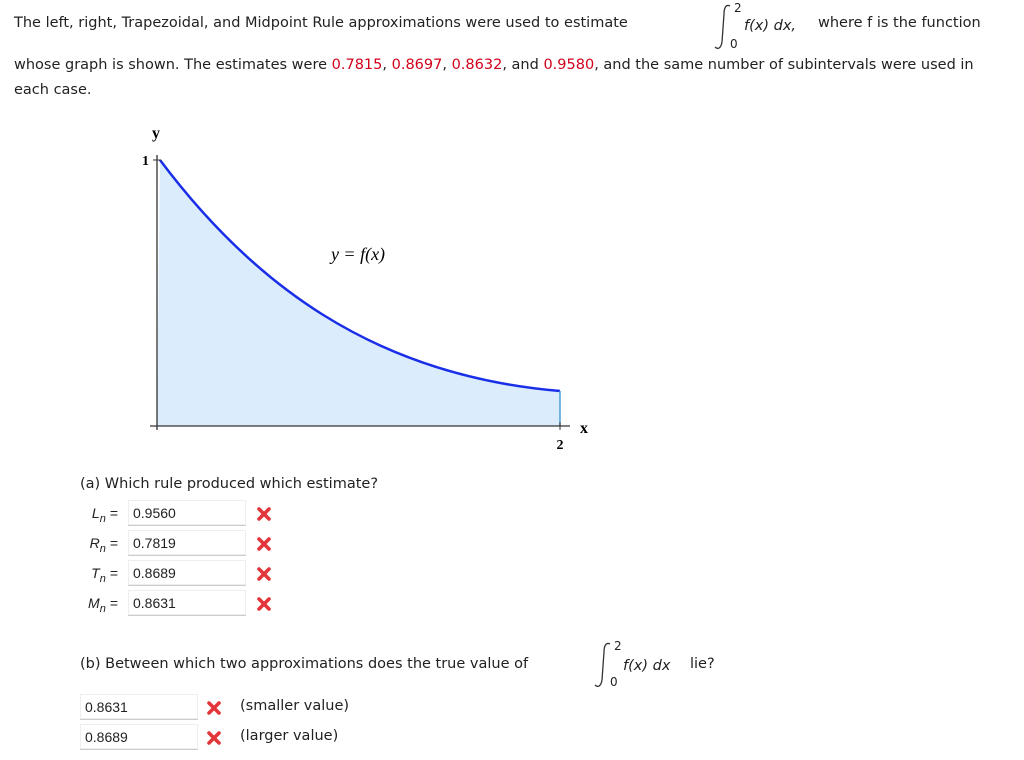  Describe the element at coordinates (702, 664) in the screenshot. I see `question-end: lie?` at that location.